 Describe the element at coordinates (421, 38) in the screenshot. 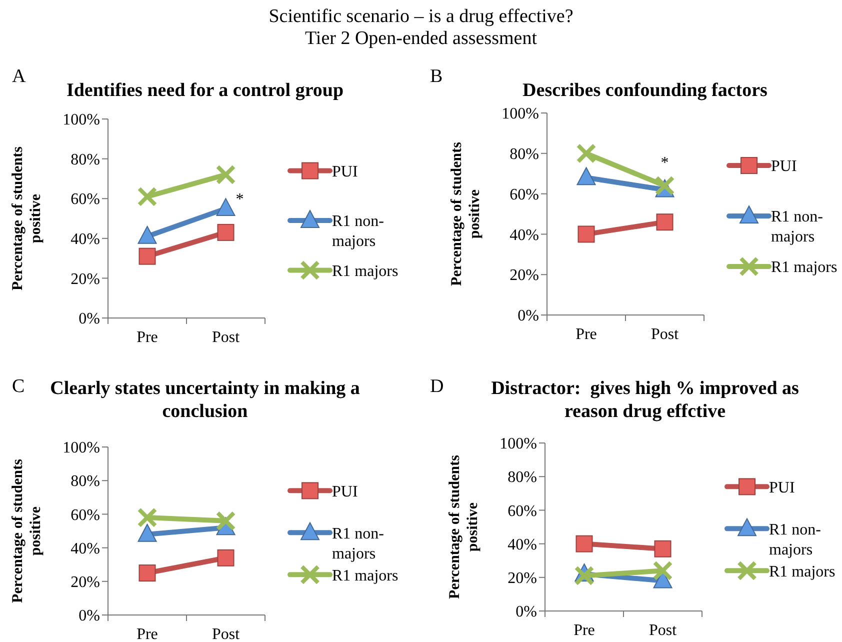

I see `text: Tier 2 Open-ended assessment` at that location.